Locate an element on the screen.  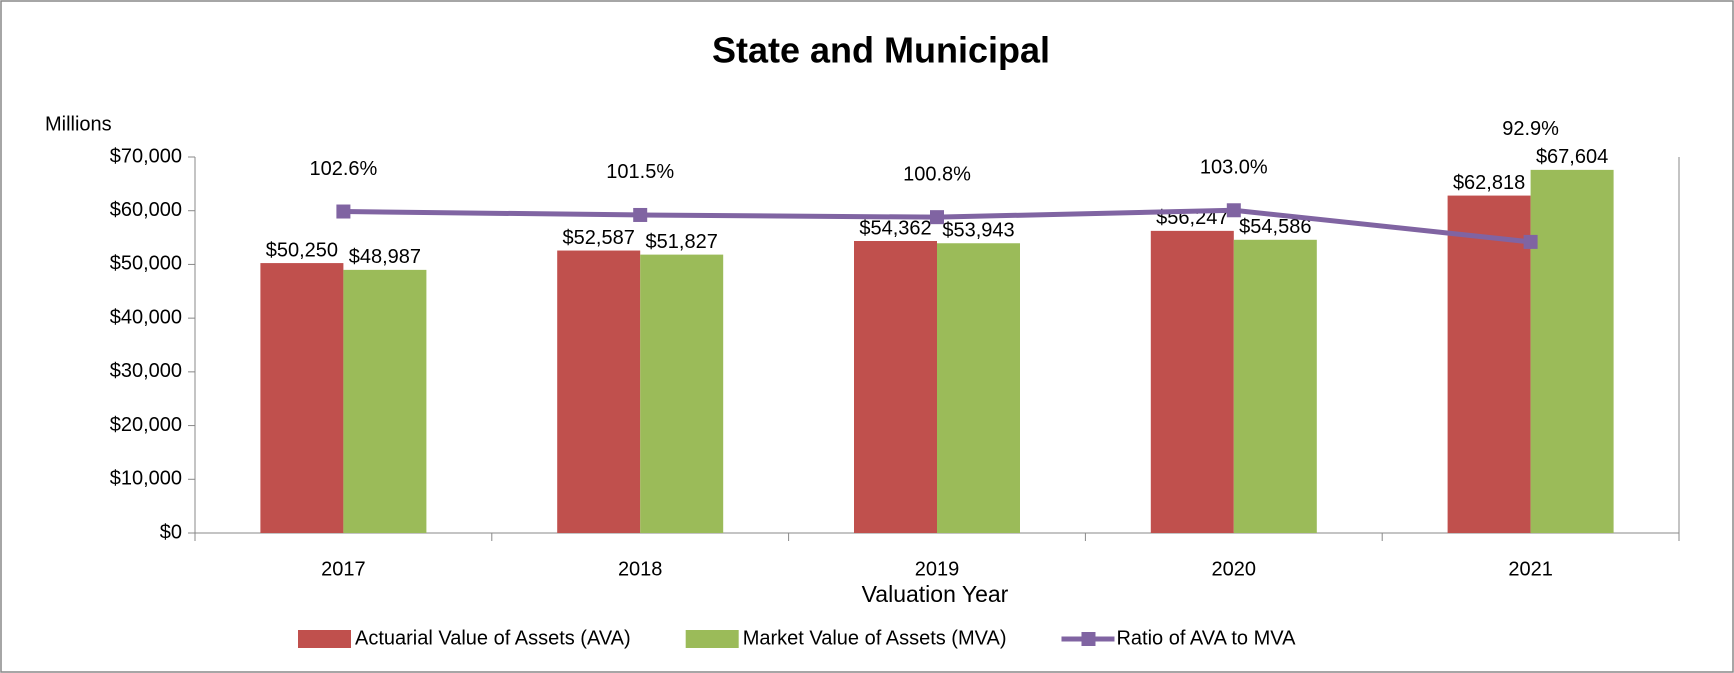
bar-value-label: $52,587 is located at coordinates (599, 238).